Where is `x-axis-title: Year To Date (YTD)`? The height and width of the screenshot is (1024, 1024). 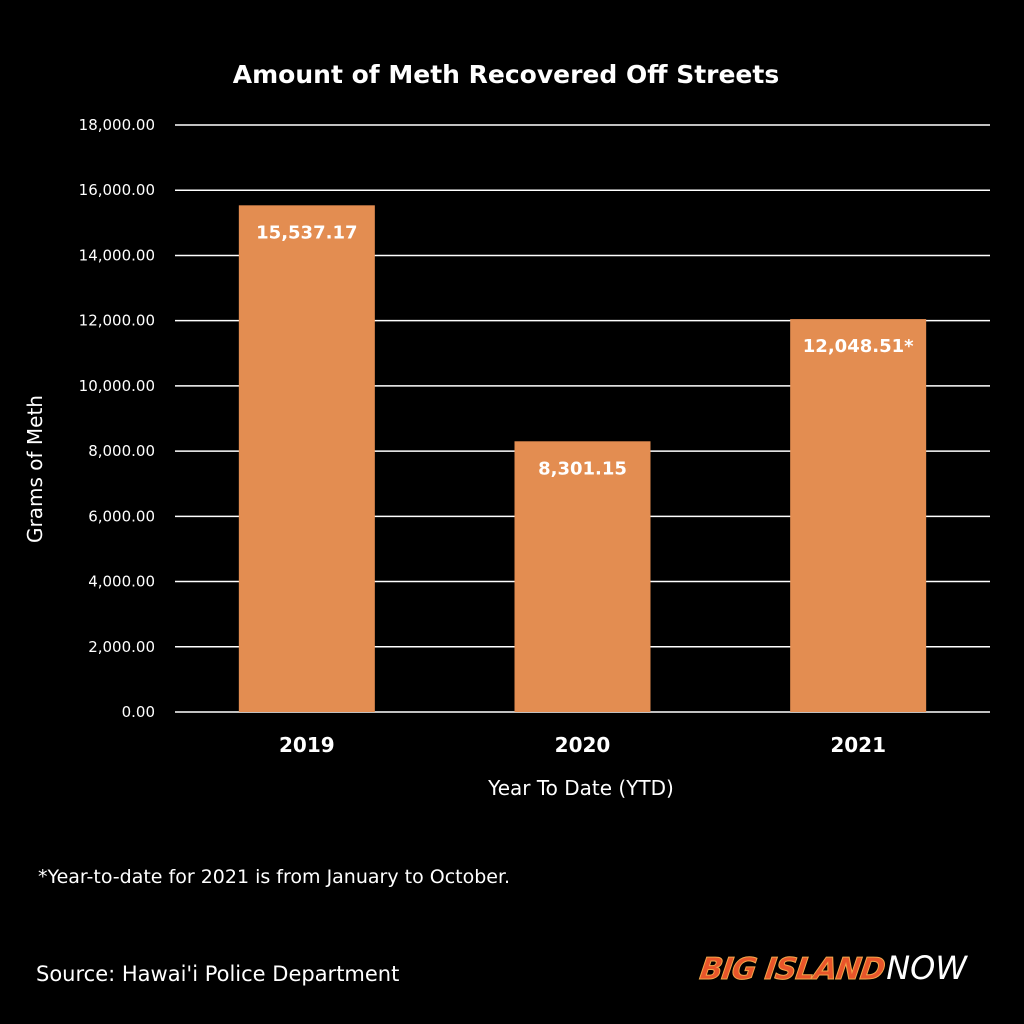
x-axis-title: Year To Date (YTD) is located at coordinates (580, 788).